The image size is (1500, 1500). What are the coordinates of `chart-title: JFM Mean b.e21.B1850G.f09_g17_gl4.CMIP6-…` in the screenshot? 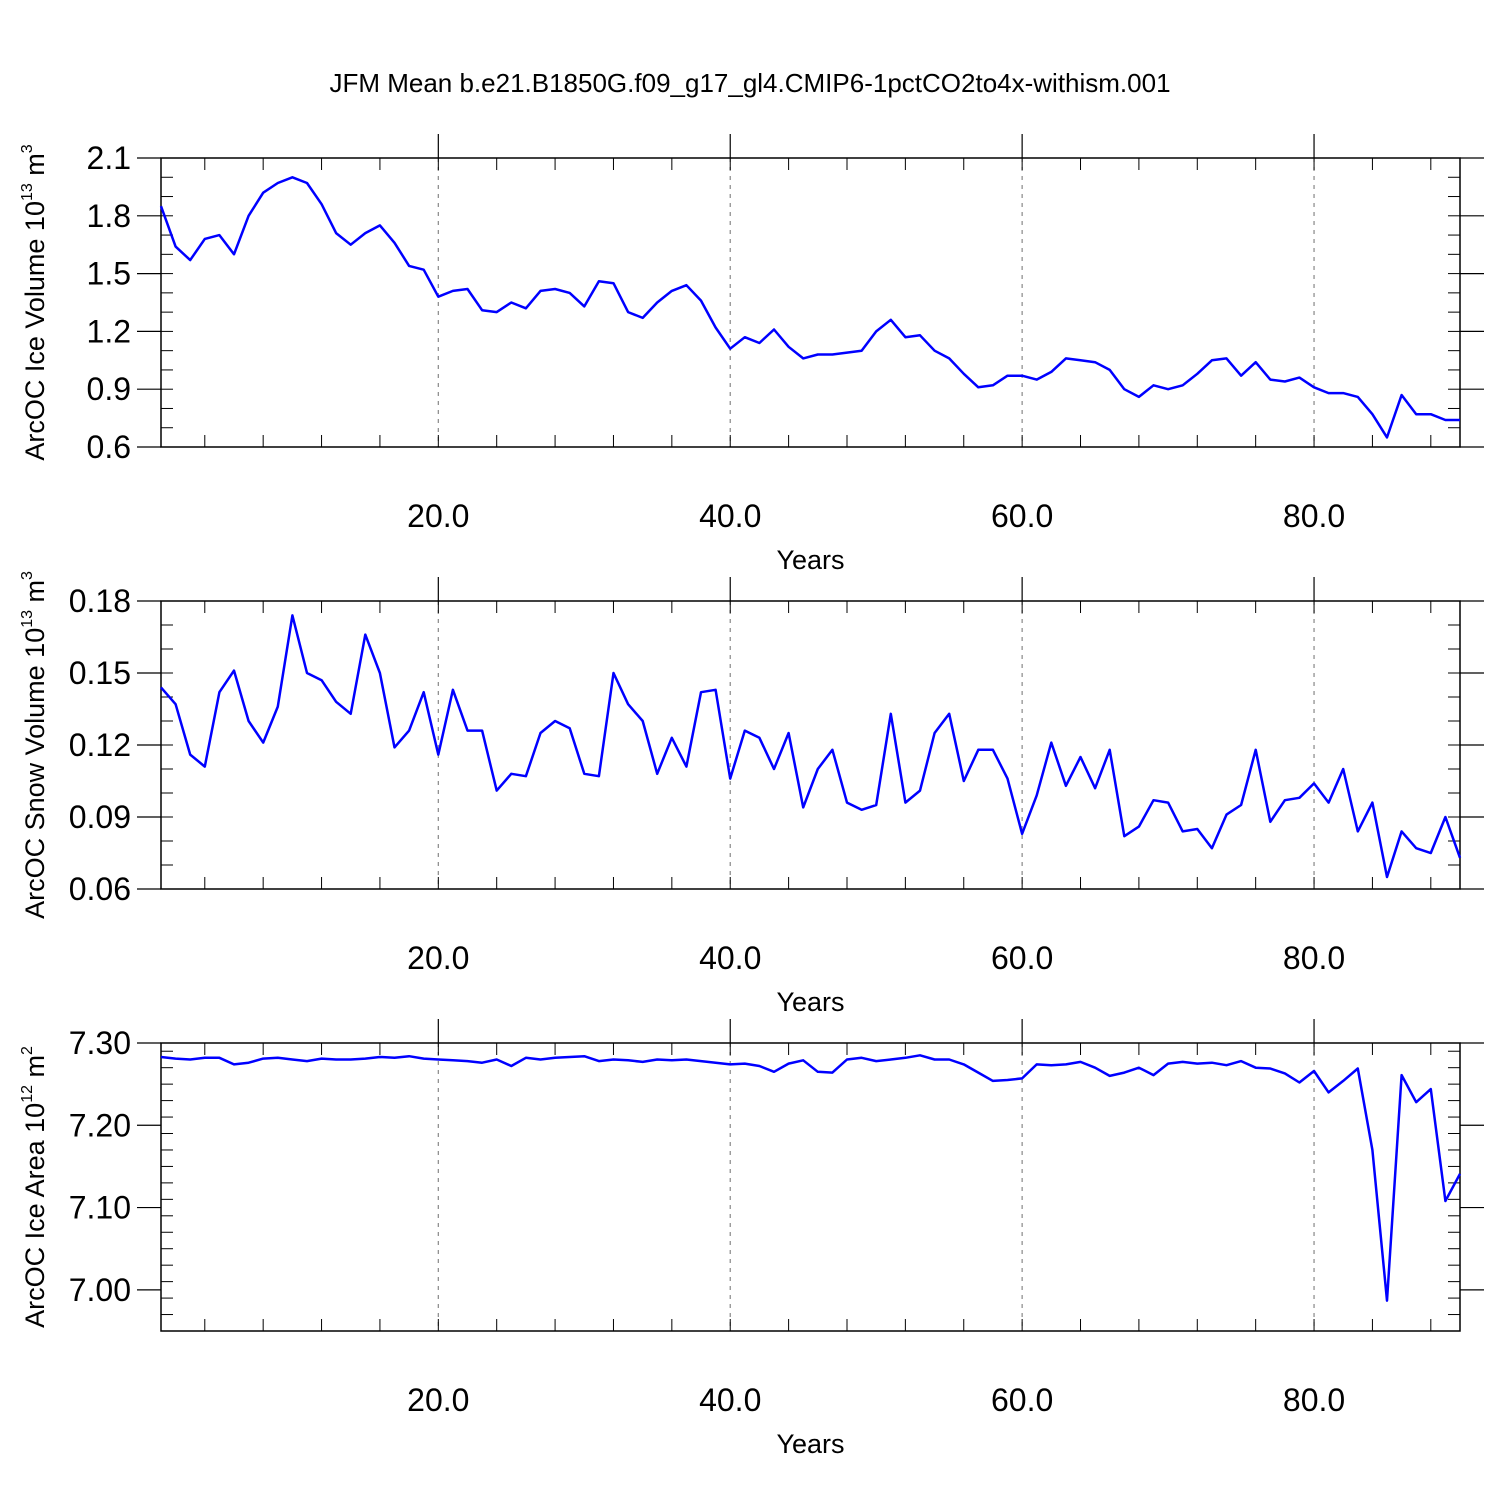 It's located at (749, 83).